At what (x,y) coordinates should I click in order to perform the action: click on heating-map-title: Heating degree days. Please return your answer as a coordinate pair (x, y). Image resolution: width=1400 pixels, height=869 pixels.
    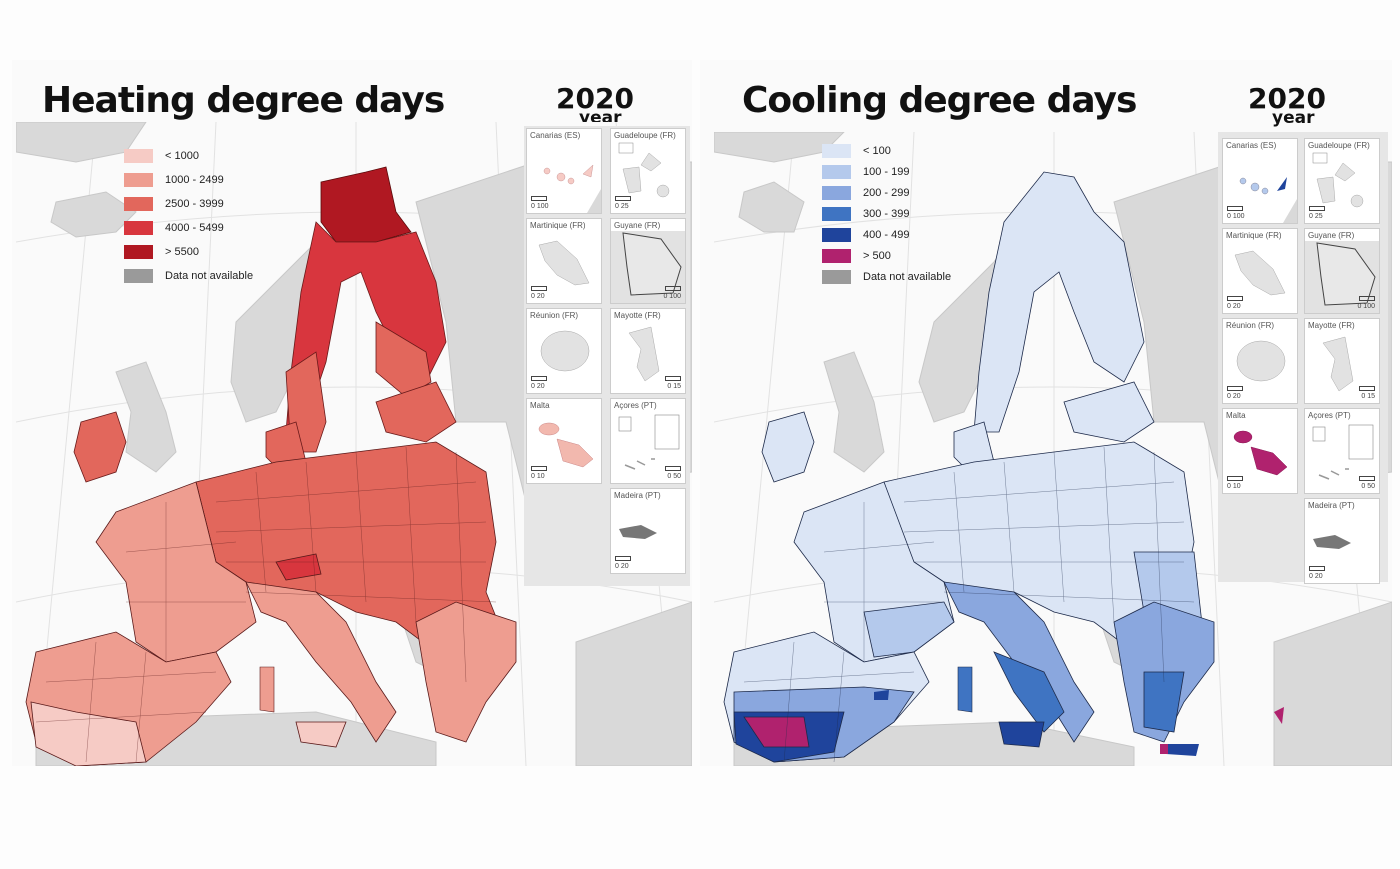
    Looking at the image, I should click on (243, 100).